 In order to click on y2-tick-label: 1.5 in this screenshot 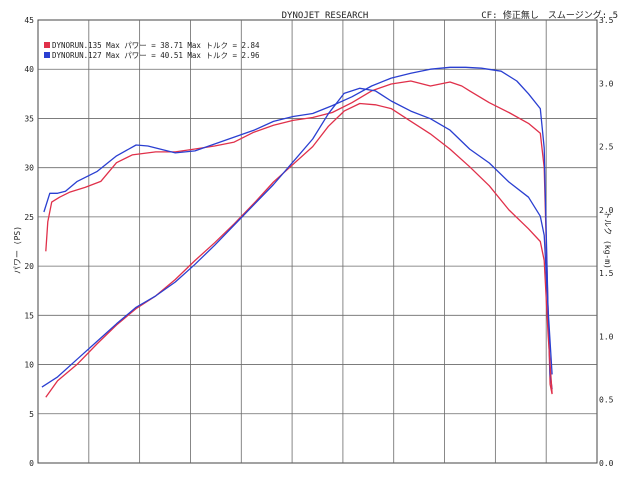, I will do `click(606, 273)`.